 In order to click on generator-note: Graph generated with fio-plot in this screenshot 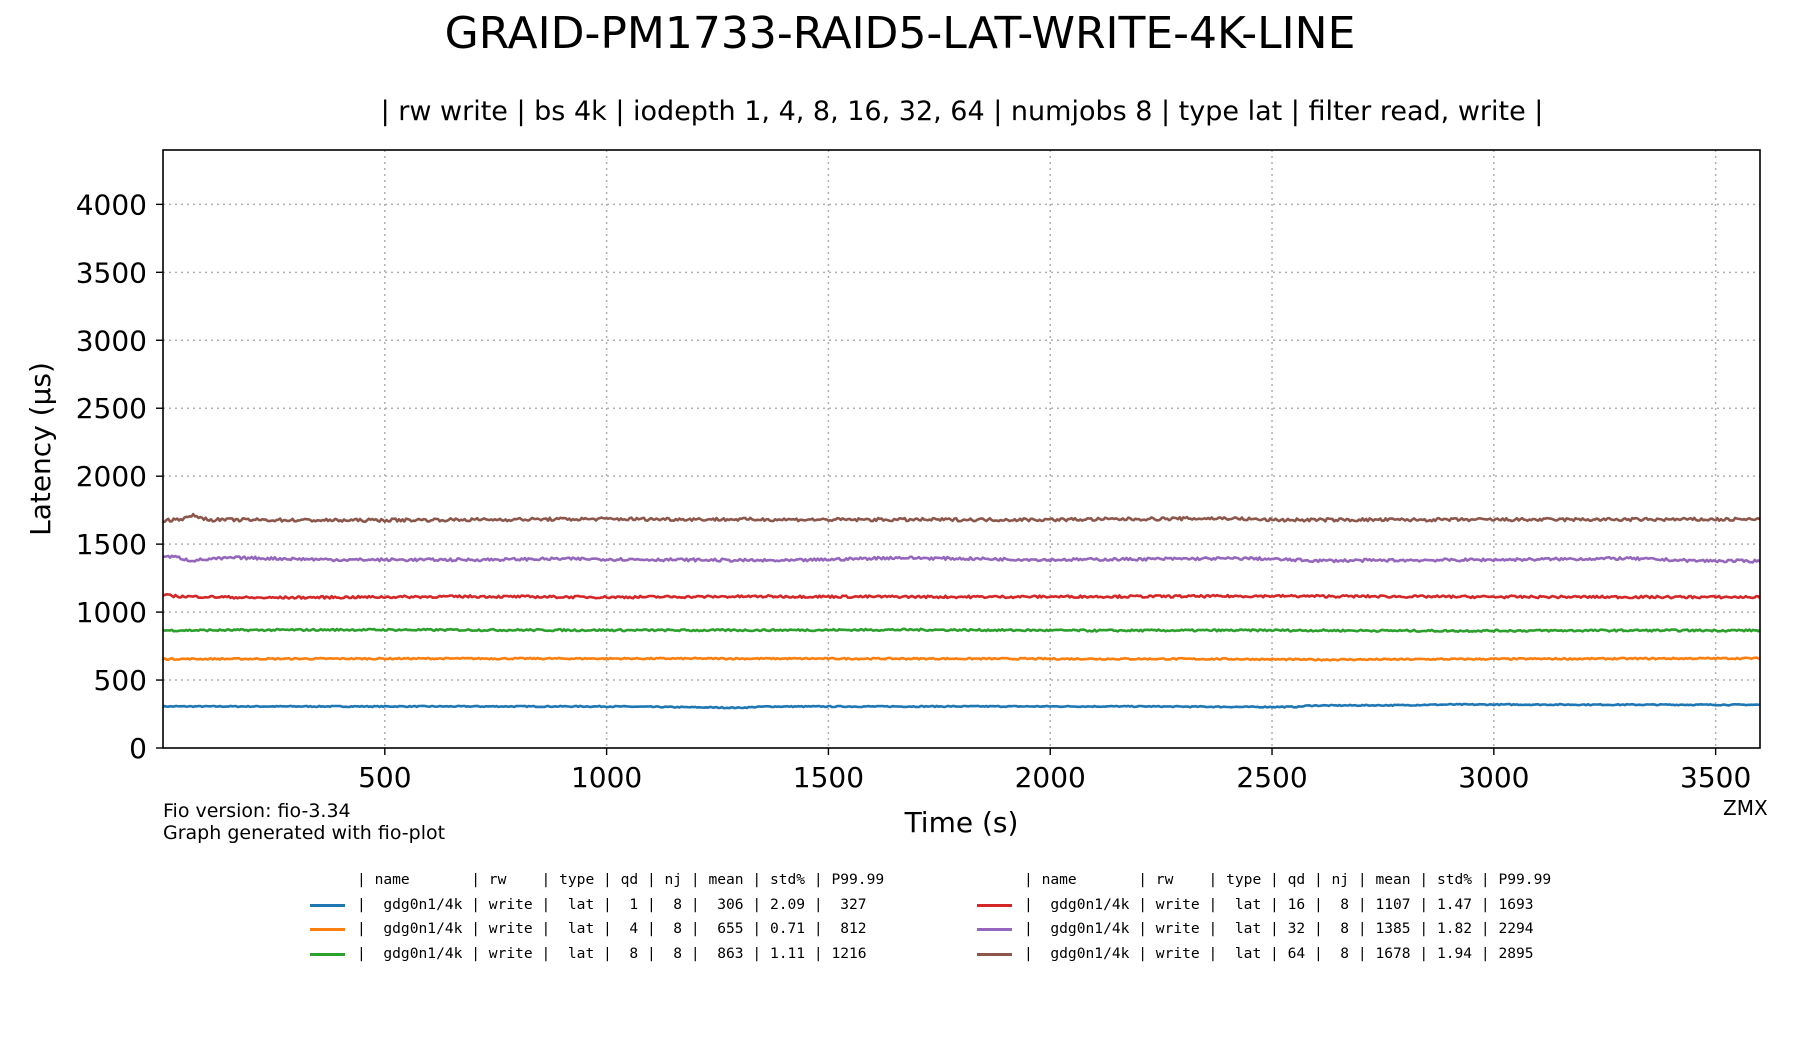, I will do `click(304, 833)`.